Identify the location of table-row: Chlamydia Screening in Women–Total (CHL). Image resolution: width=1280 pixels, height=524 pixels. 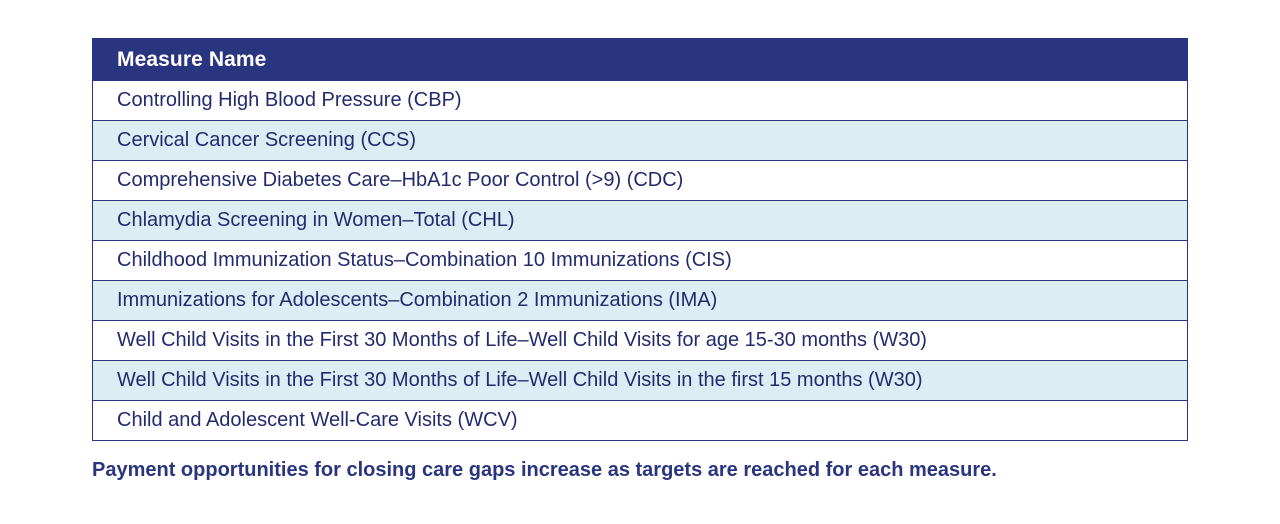
(640, 220).